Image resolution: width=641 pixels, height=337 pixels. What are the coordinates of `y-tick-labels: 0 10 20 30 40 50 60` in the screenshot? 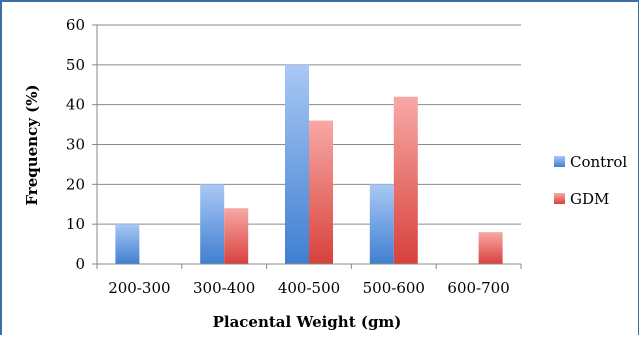 It's located at (75, 144).